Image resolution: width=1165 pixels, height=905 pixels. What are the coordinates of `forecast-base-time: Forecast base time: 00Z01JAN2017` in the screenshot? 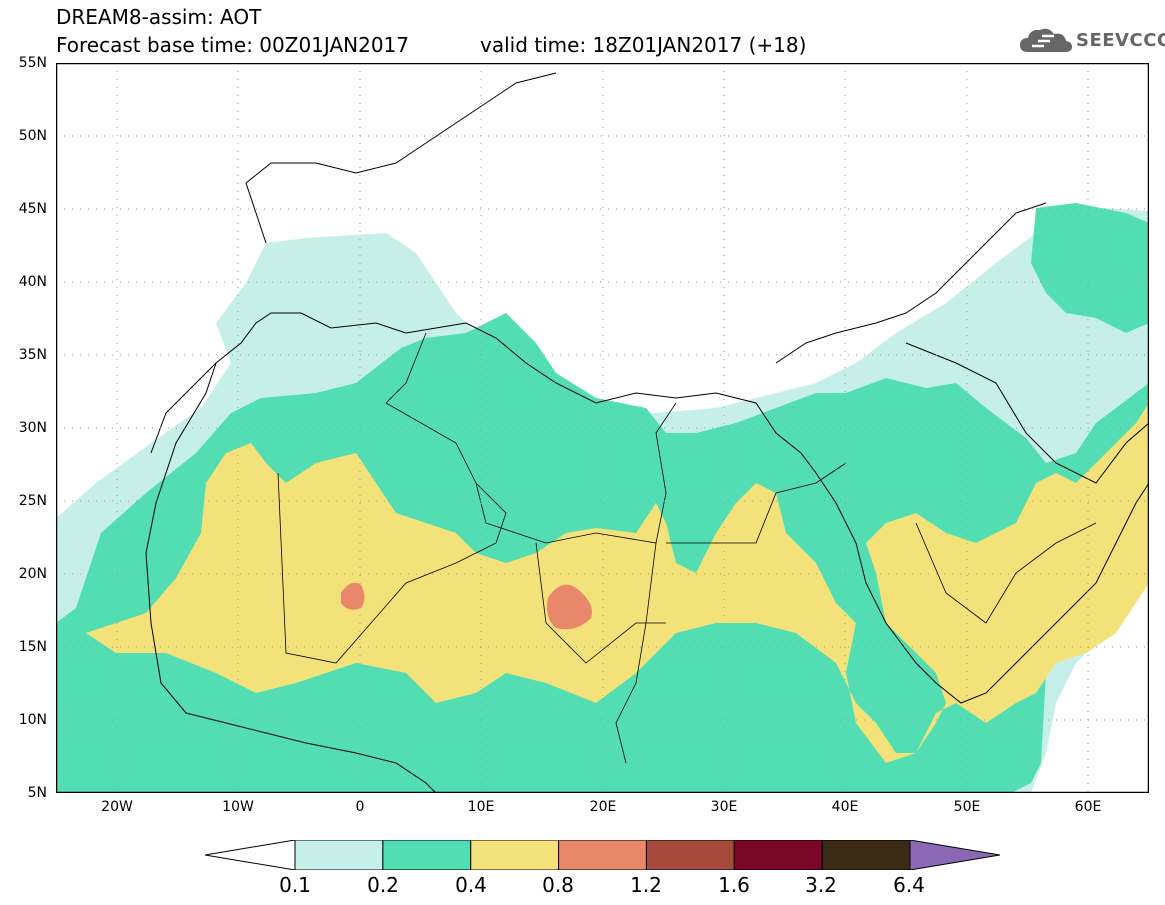 It's located at (232, 45).